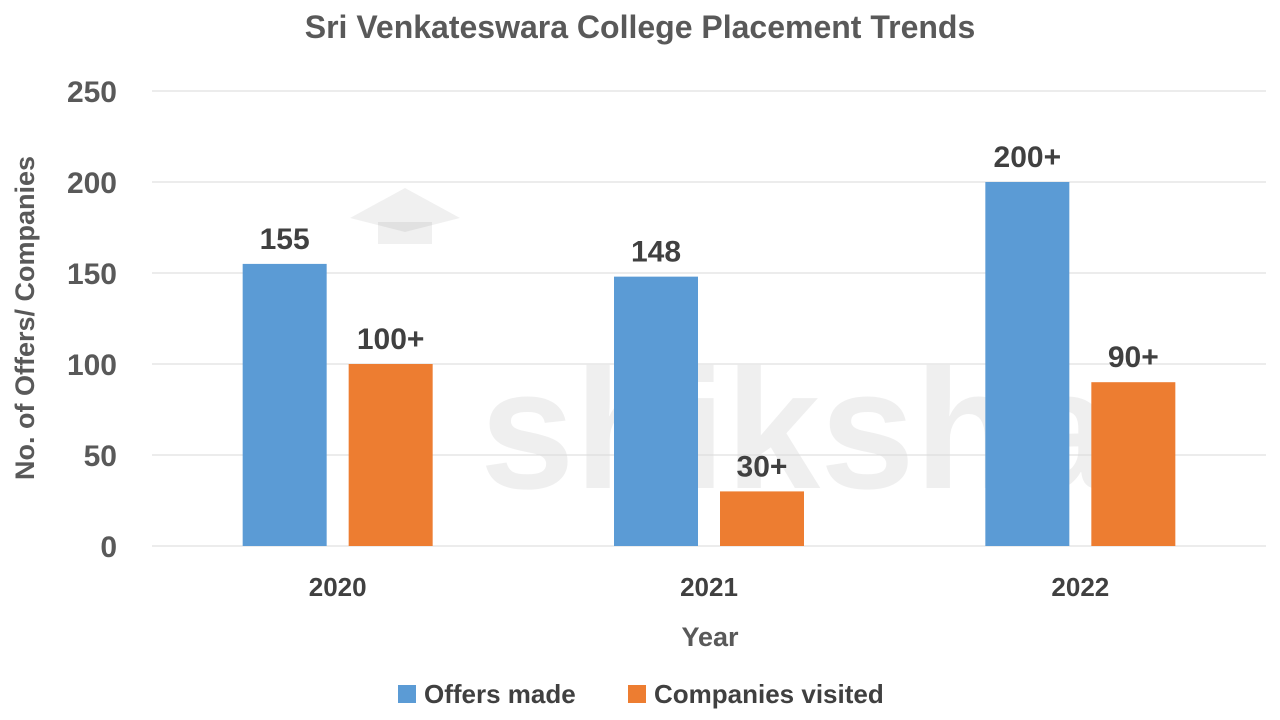 This screenshot has width=1280, height=720. I want to click on bar-companies-2021, so click(762, 518).